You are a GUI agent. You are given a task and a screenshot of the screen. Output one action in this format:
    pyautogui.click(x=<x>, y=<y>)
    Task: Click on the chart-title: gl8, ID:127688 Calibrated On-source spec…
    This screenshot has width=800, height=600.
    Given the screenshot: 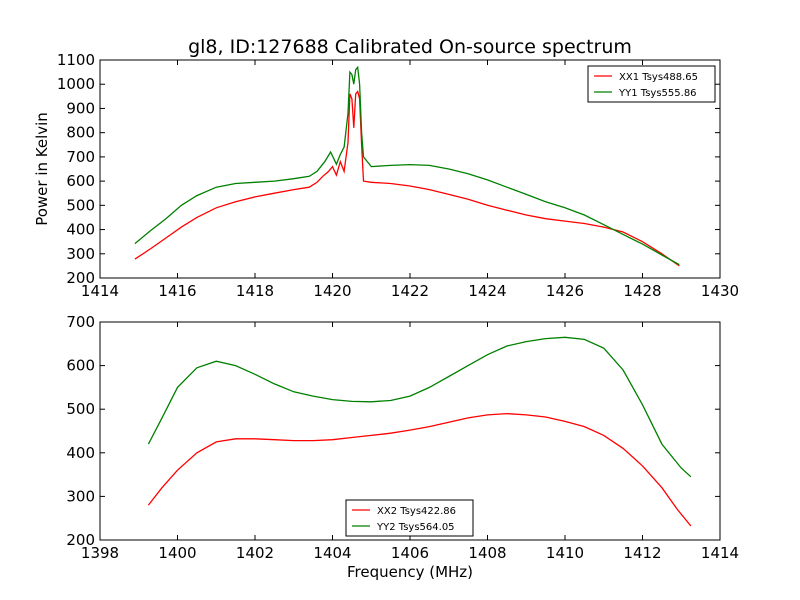 What is the action you would take?
    pyautogui.click(x=410, y=47)
    